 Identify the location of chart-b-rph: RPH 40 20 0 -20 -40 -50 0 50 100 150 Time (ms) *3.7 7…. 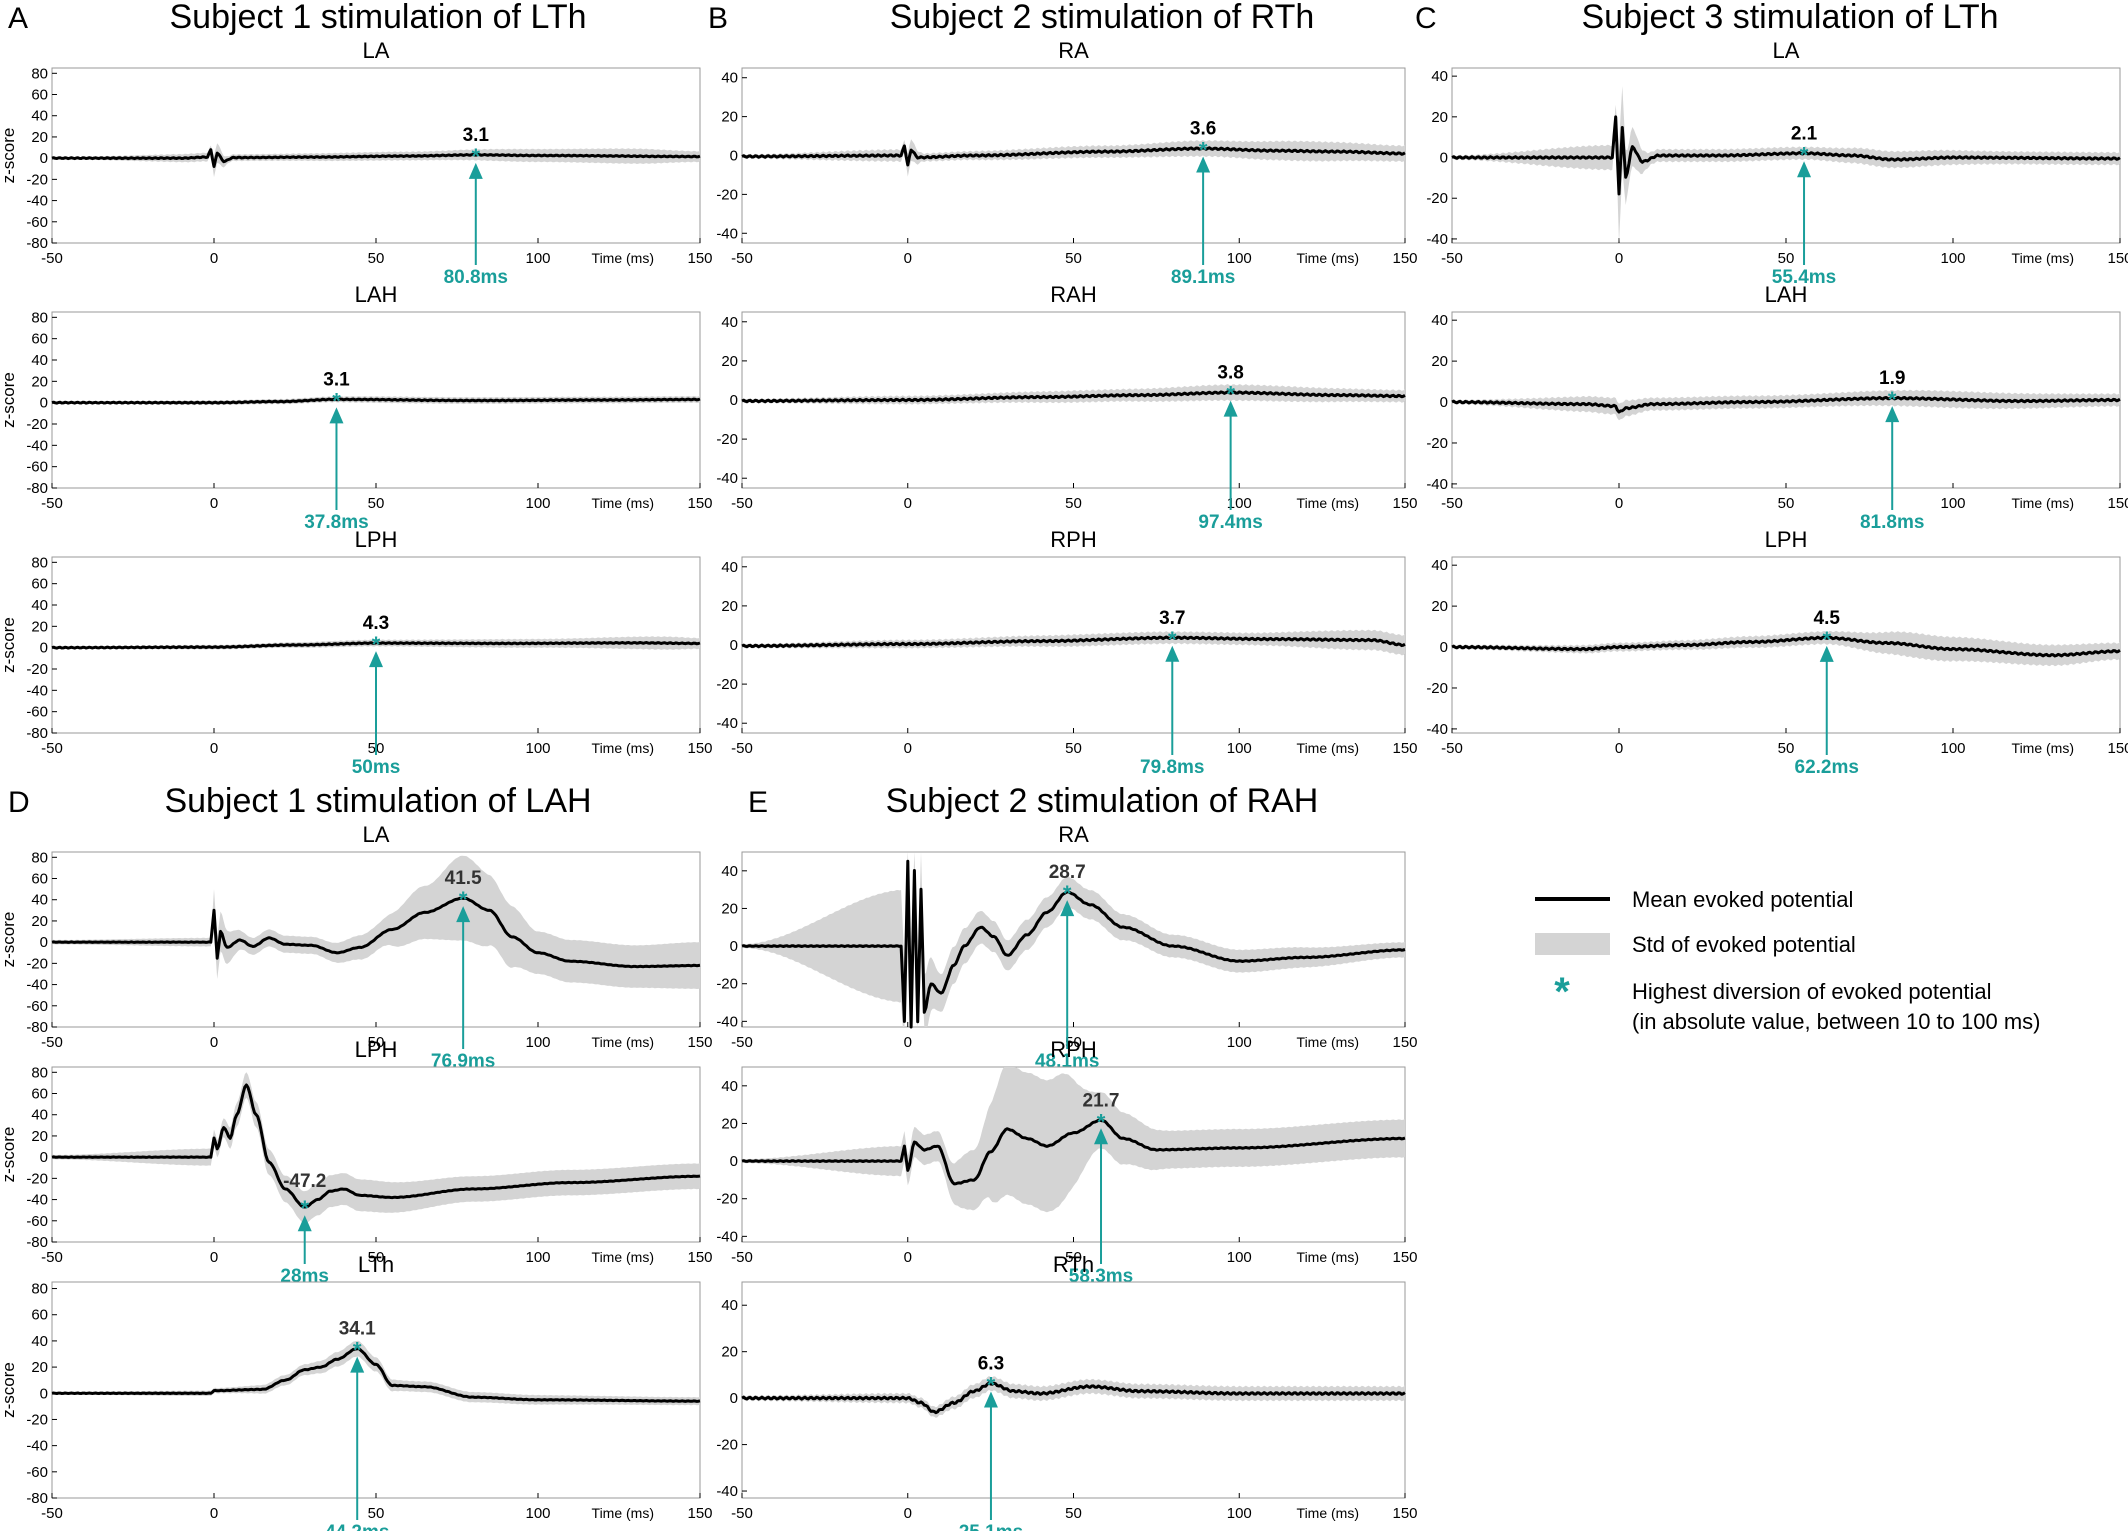
(1066, 652).